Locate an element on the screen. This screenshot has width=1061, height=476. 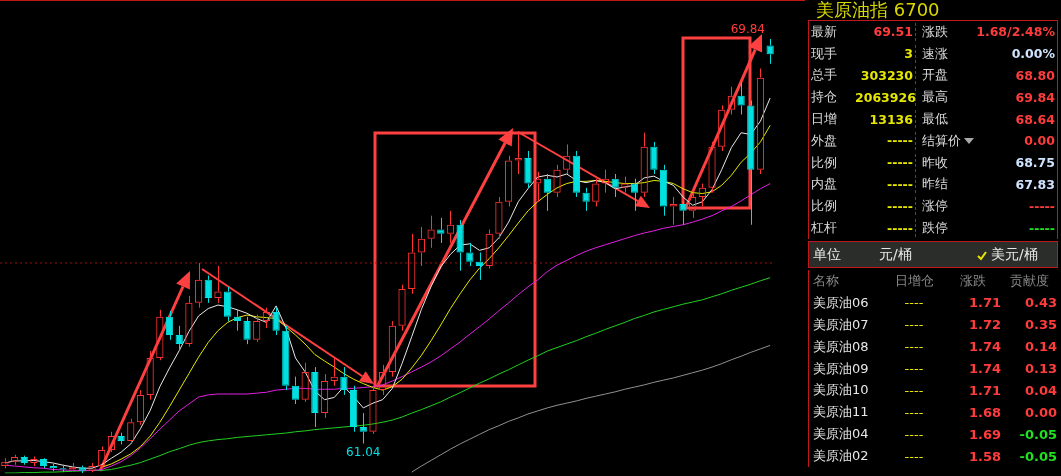
text: 美原油02 is located at coordinates (841, 456).